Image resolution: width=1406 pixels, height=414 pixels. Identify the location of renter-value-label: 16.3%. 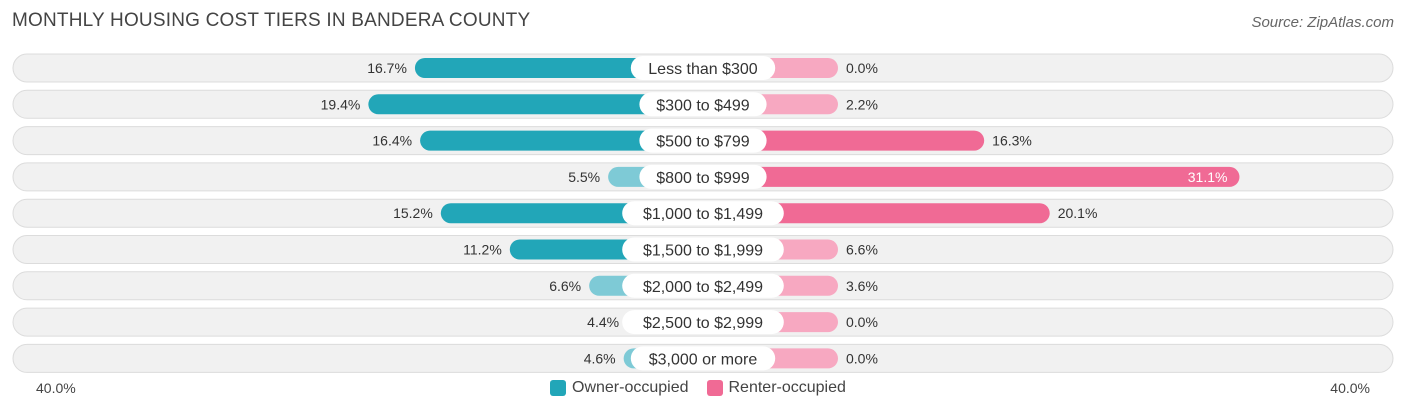
(1012, 141).